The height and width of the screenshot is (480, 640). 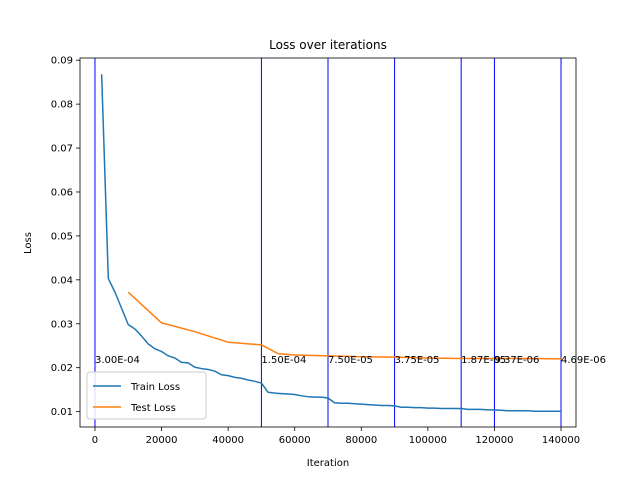 What do you see at coordinates (62, 192) in the screenshot?
I see `y-tick-label: 0.06` at bounding box center [62, 192].